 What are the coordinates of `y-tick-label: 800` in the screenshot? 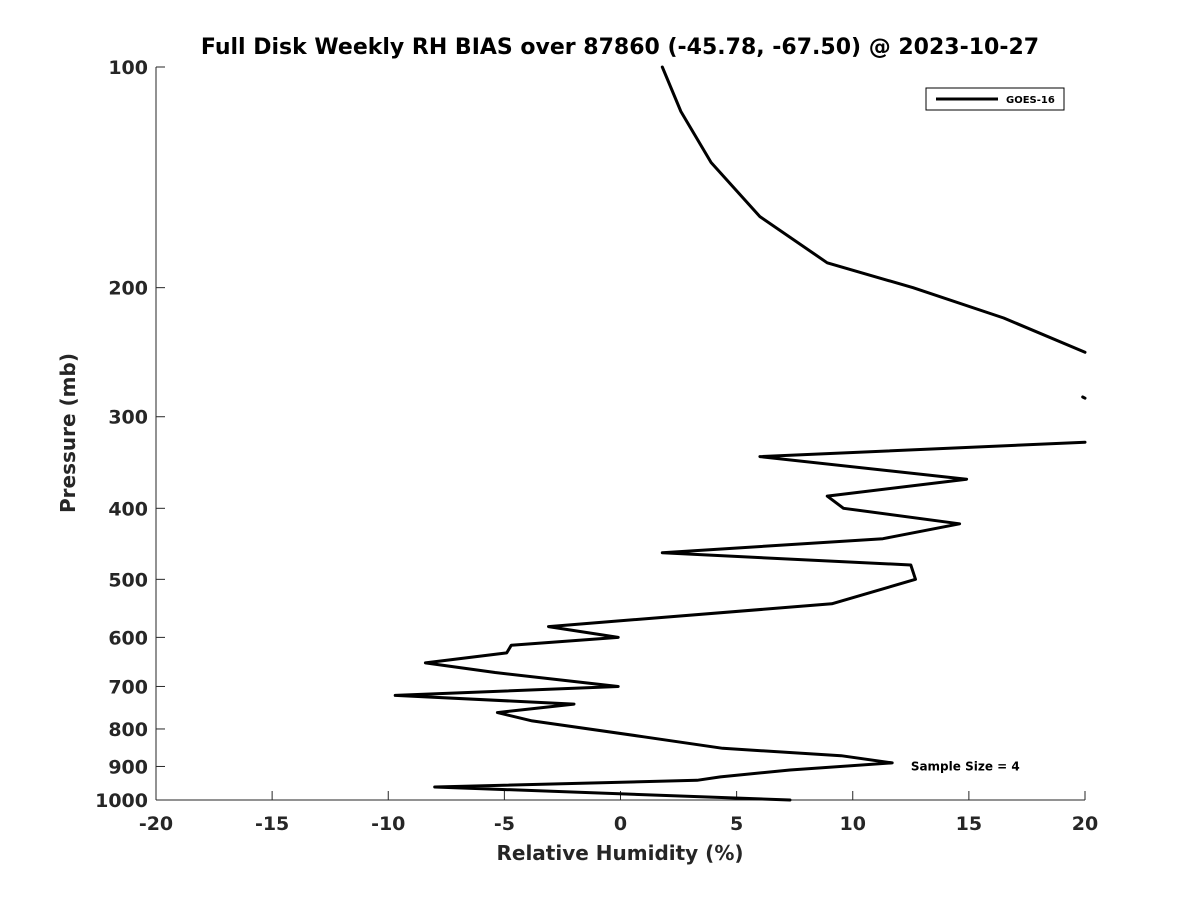 It's located at (128, 730).